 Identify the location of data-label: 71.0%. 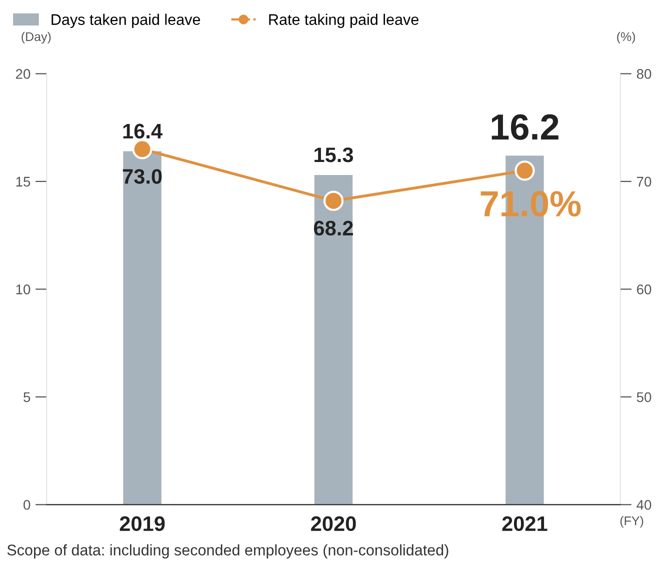
(530, 204).